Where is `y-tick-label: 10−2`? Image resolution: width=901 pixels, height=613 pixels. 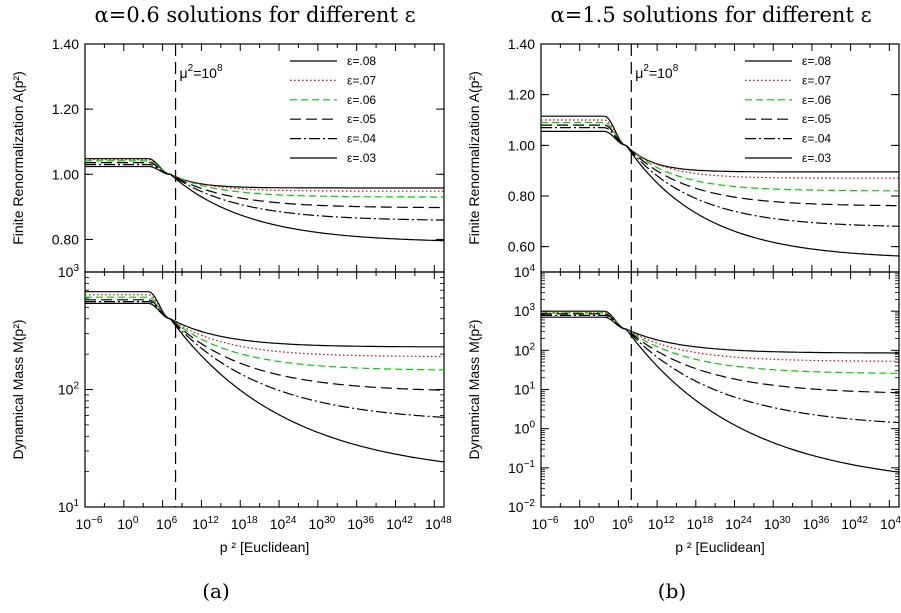 y-tick-label: 10−2 is located at coordinates (521, 506).